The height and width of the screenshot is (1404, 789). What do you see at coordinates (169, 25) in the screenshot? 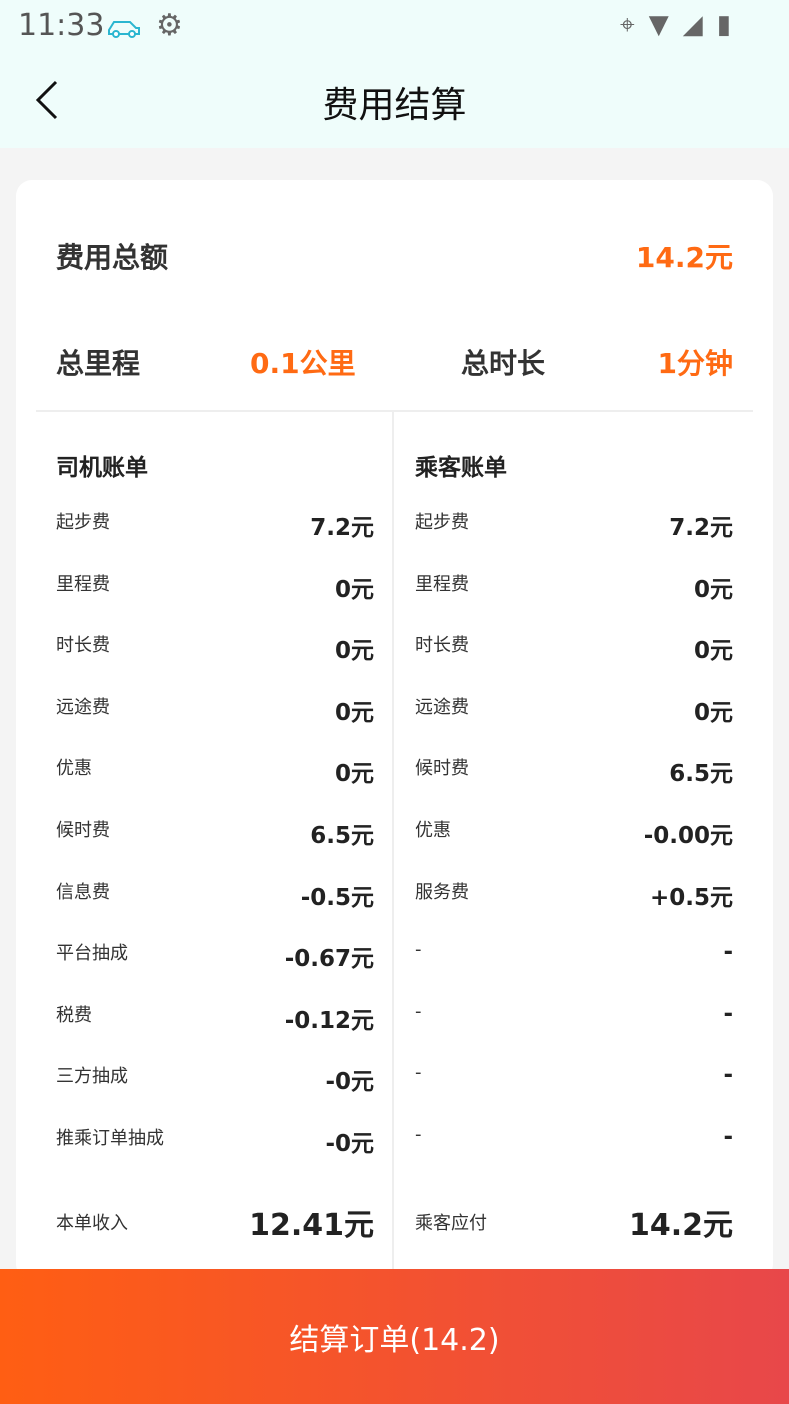
I see `settings-gear-icon: ⚙` at bounding box center [169, 25].